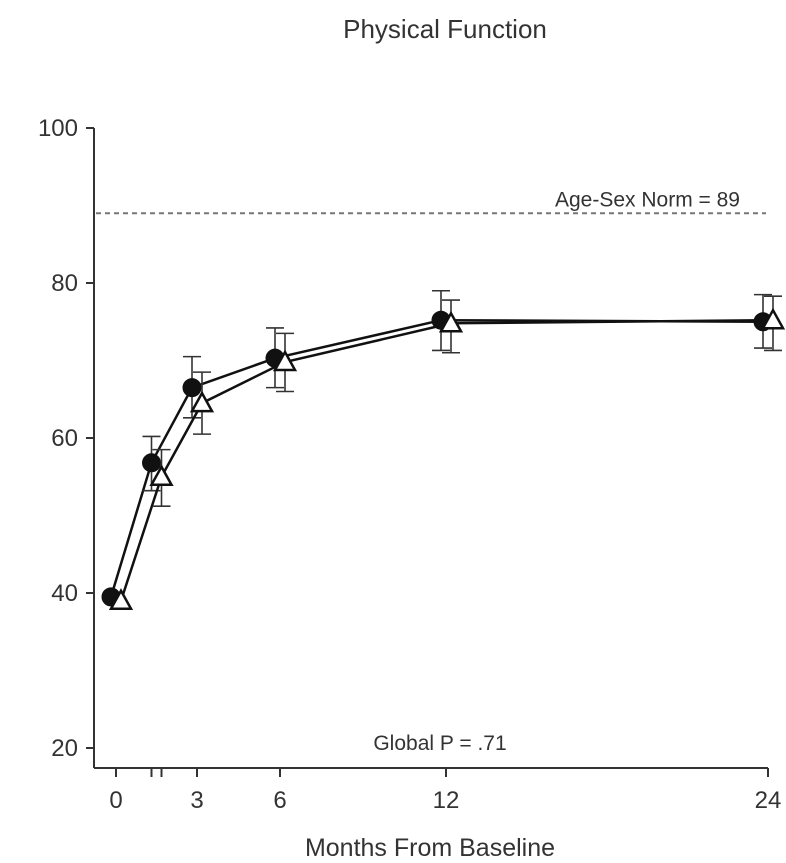  Describe the element at coordinates (64, 593) in the screenshot. I see `y-tick-label: 40` at that location.